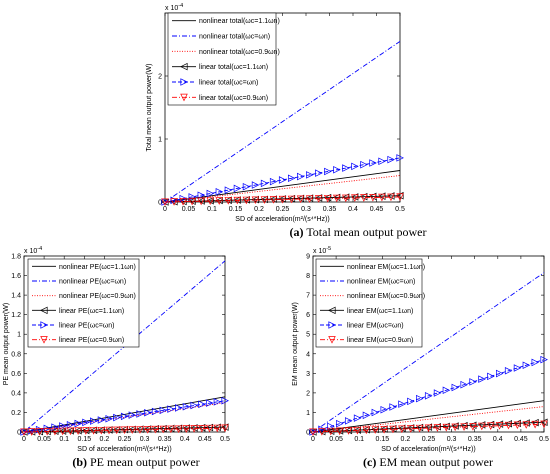 This screenshot has width=550, height=474. I want to click on caption-text: PE mean output power, so click(143, 462).